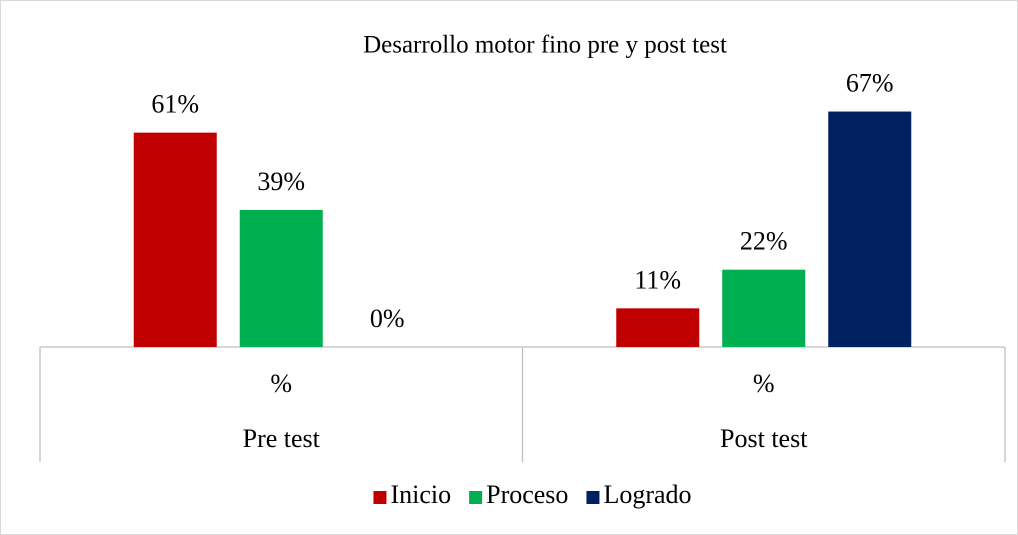 Image resolution: width=1018 pixels, height=535 pixels. I want to click on data-label: 11%, so click(657, 279).